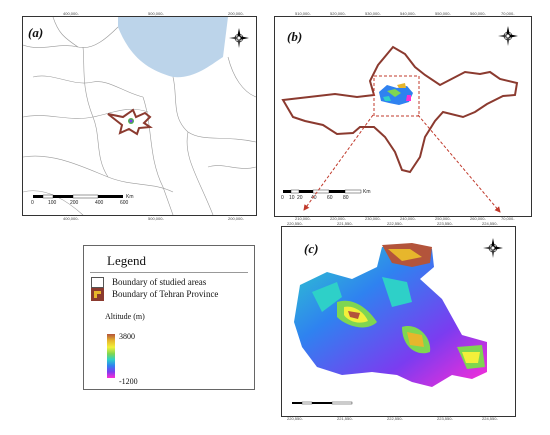 The height and width of the screenshot is (435, 550). Describe the element at coordinates (303, 13) in the screenshot. I see `tick-top: 510,000-` at that location.